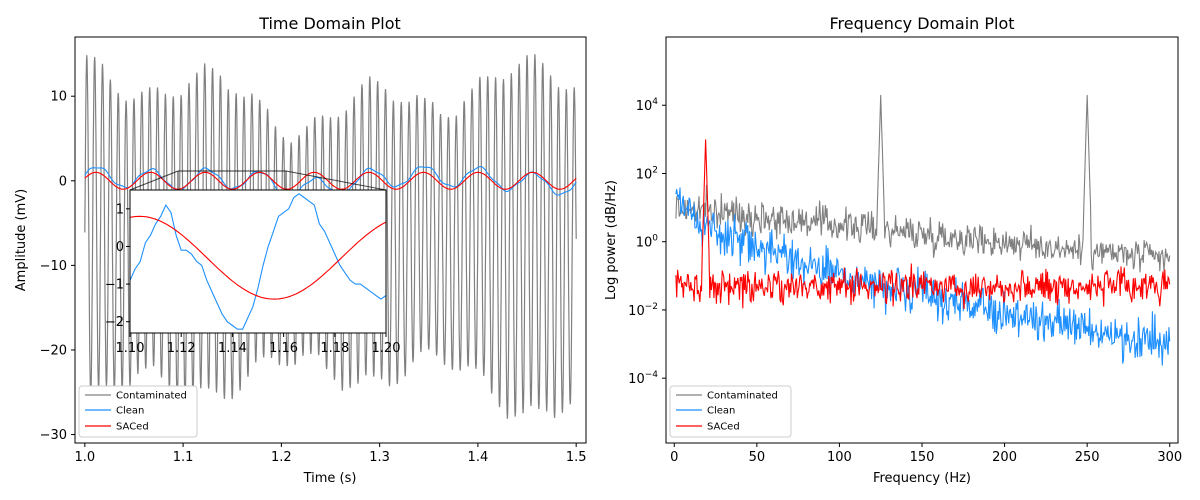 Image resolution: width=1200 pixels, height=500 pixels. What do you see at coordinates (329, 23) in the screenshot?
I see `time-plot-title: Time Domain Plot` at bounding box center [329, 23].